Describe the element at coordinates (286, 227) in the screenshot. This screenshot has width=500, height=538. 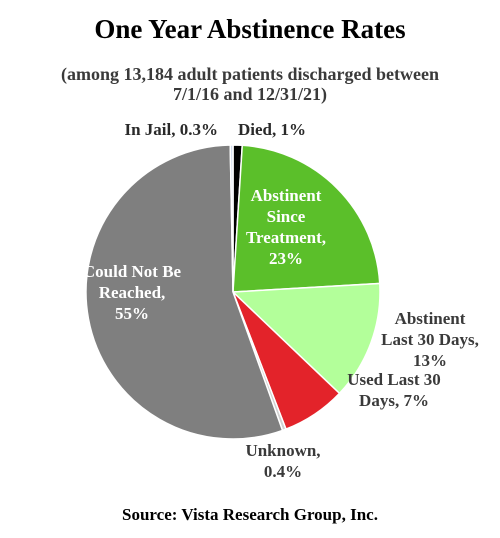
I see `slice-label-abstinent-since-treatment: Abstinent Since Treatment, 23%` at that location.